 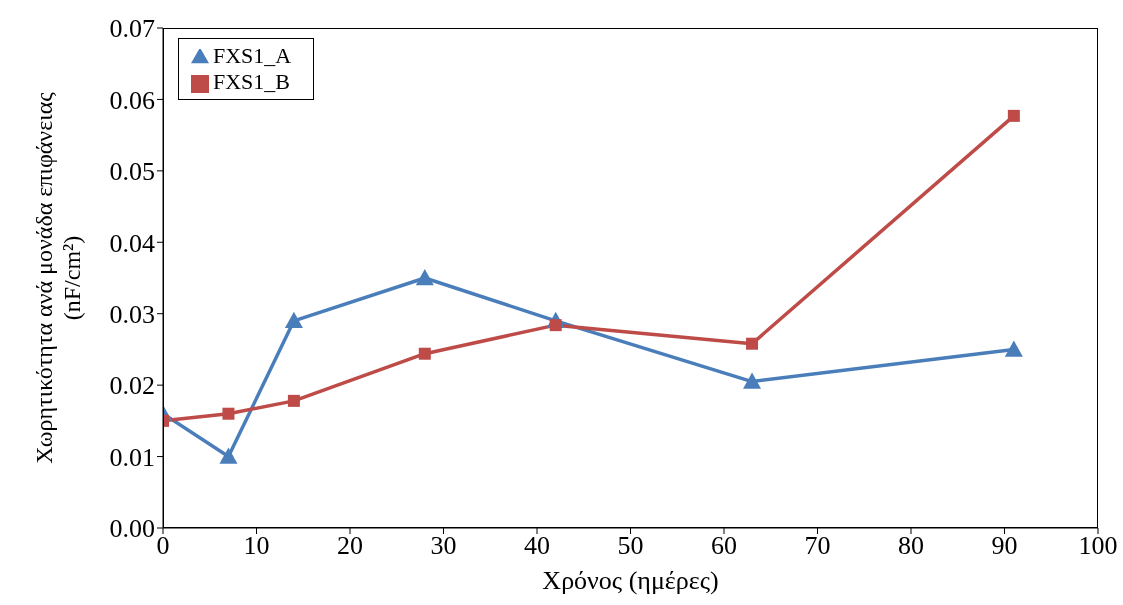 What do you see at coordinates (443, 546) in the screenshot?
I see `x-tick-label: 30` at bounding box center [443, 546].